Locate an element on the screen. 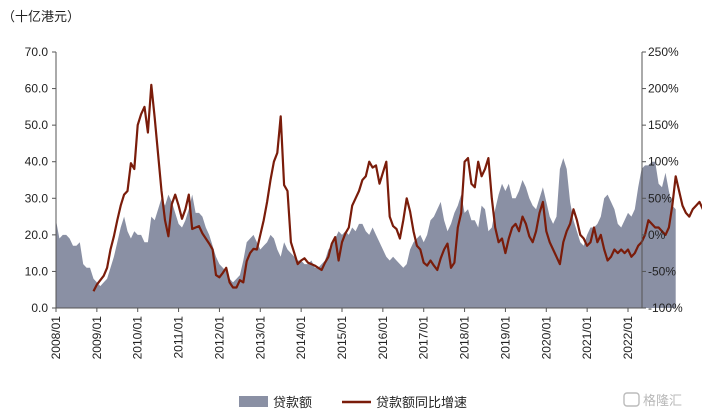  right-y-tick-label: -100% is located at coordinates (665, 308).